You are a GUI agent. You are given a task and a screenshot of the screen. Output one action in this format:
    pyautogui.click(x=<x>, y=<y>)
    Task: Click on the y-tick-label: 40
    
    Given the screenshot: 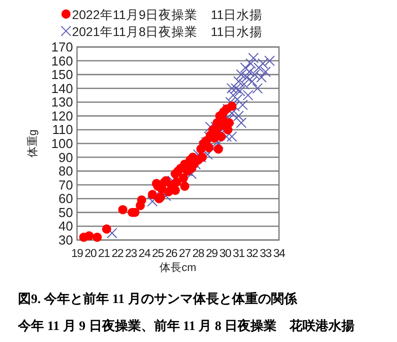 What is the action you would take?
    pyautogui.click(x=65, y=226)
    